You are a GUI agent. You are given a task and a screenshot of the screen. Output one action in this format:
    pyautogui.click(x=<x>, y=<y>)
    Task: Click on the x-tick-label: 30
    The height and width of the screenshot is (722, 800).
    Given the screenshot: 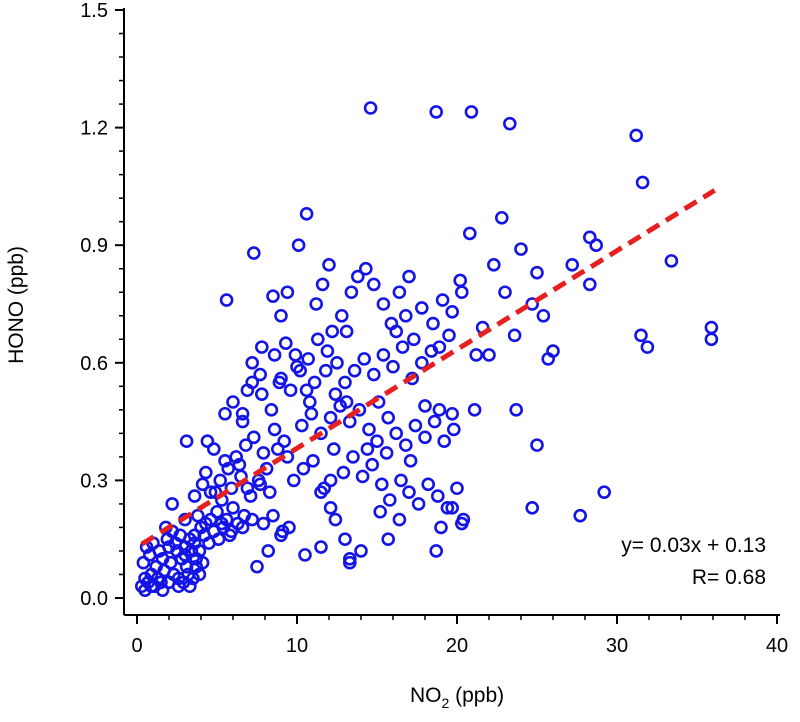 What is the action you would take?
    pyautogui.click(x=617, y=646)
    